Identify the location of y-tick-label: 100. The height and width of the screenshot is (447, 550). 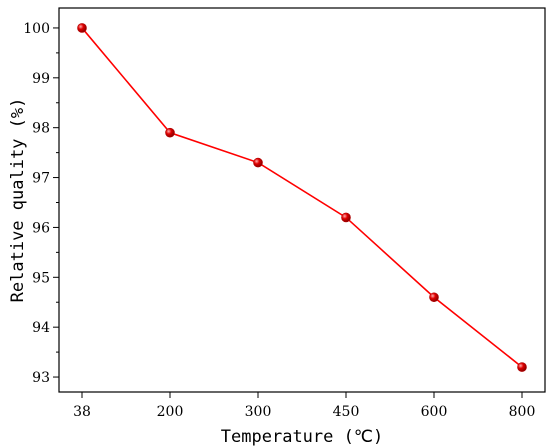
(36, 29).